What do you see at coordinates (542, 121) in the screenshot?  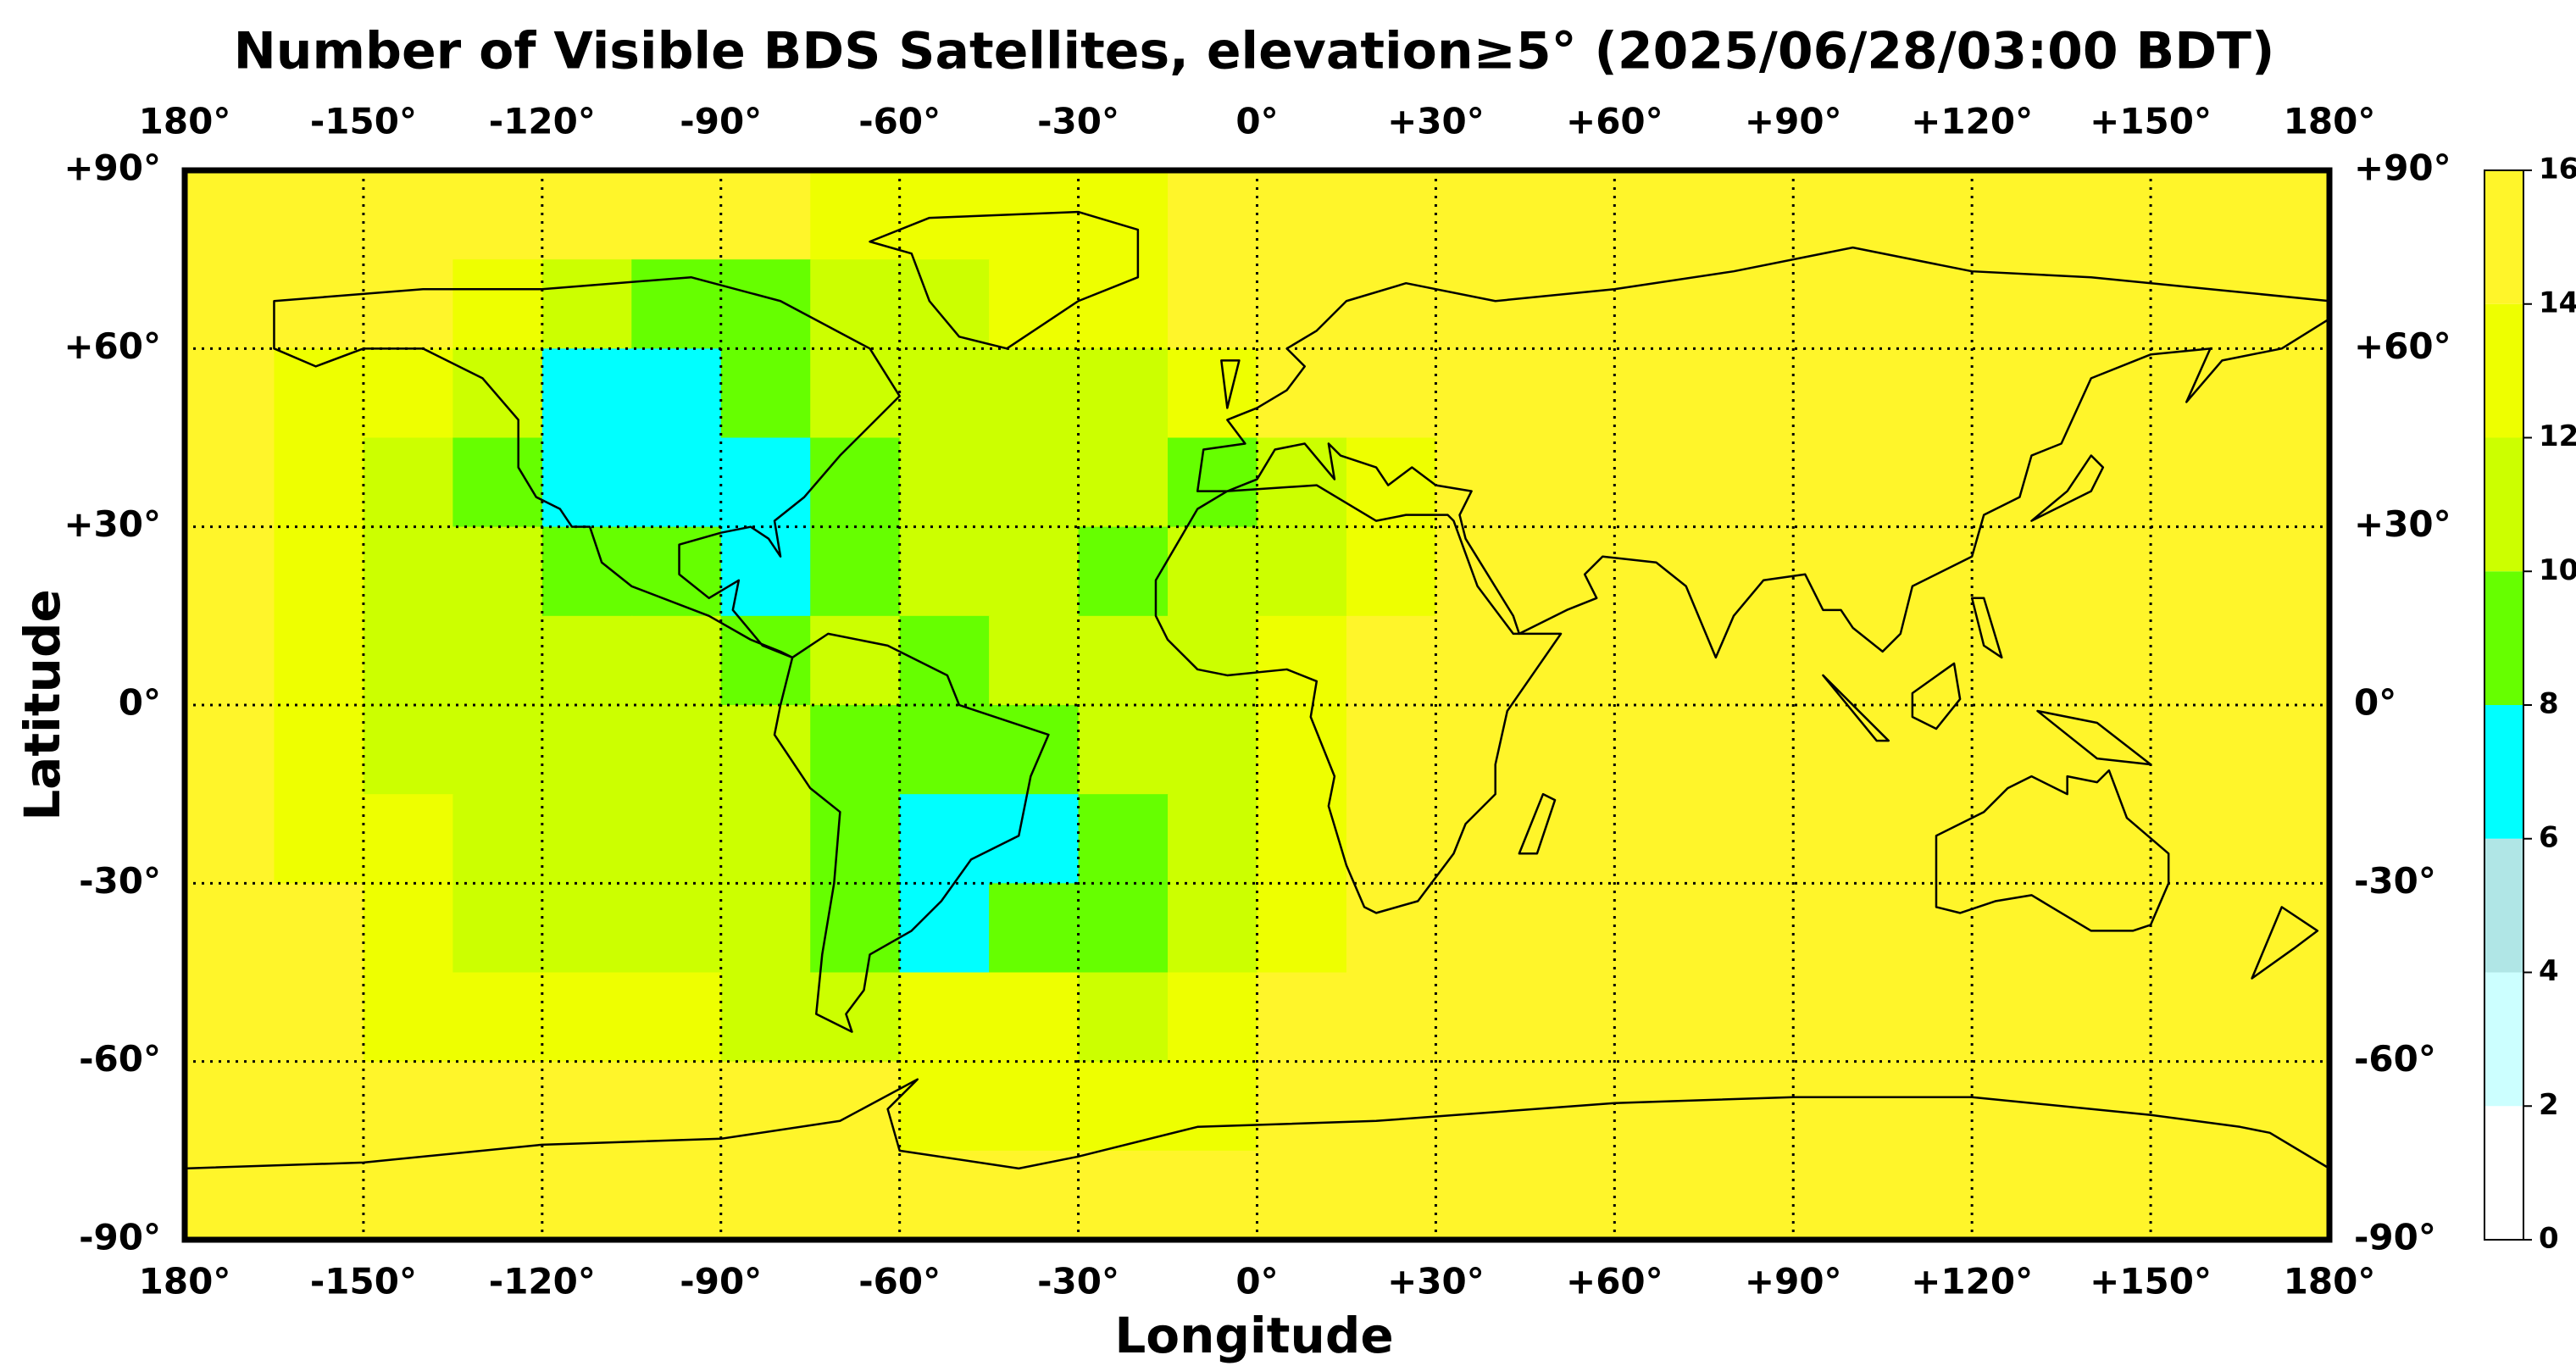 I see `x-tick-label: -120°` at bounding box center [542, 121].